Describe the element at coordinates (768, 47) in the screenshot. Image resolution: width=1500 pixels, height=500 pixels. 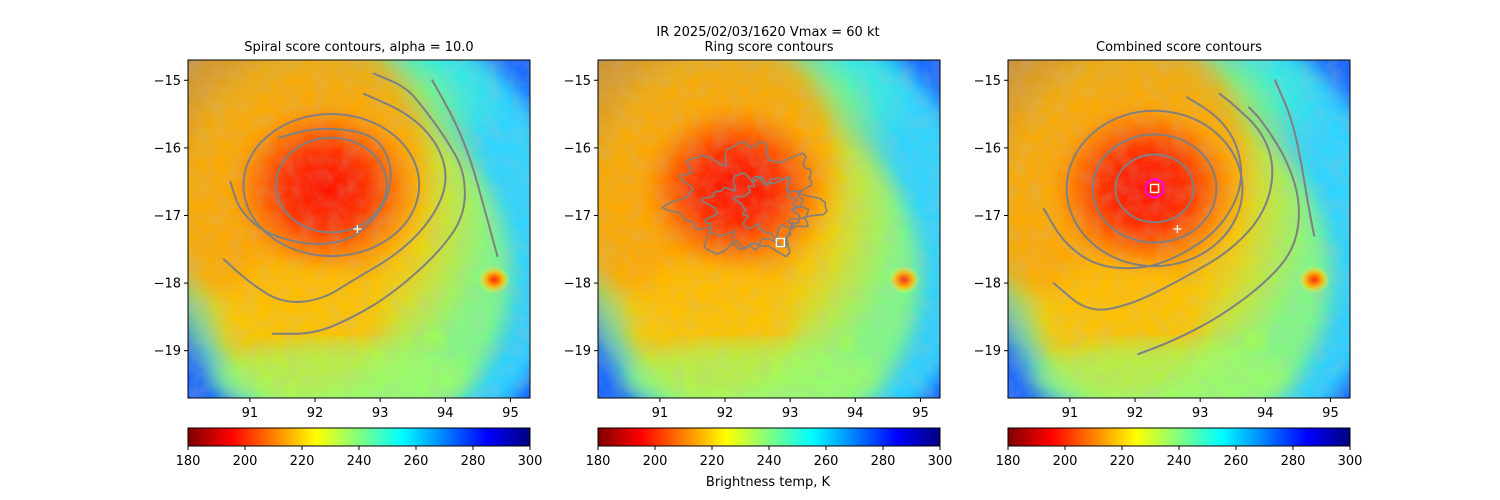
I see `panel-title: Ring score contours` at that location.